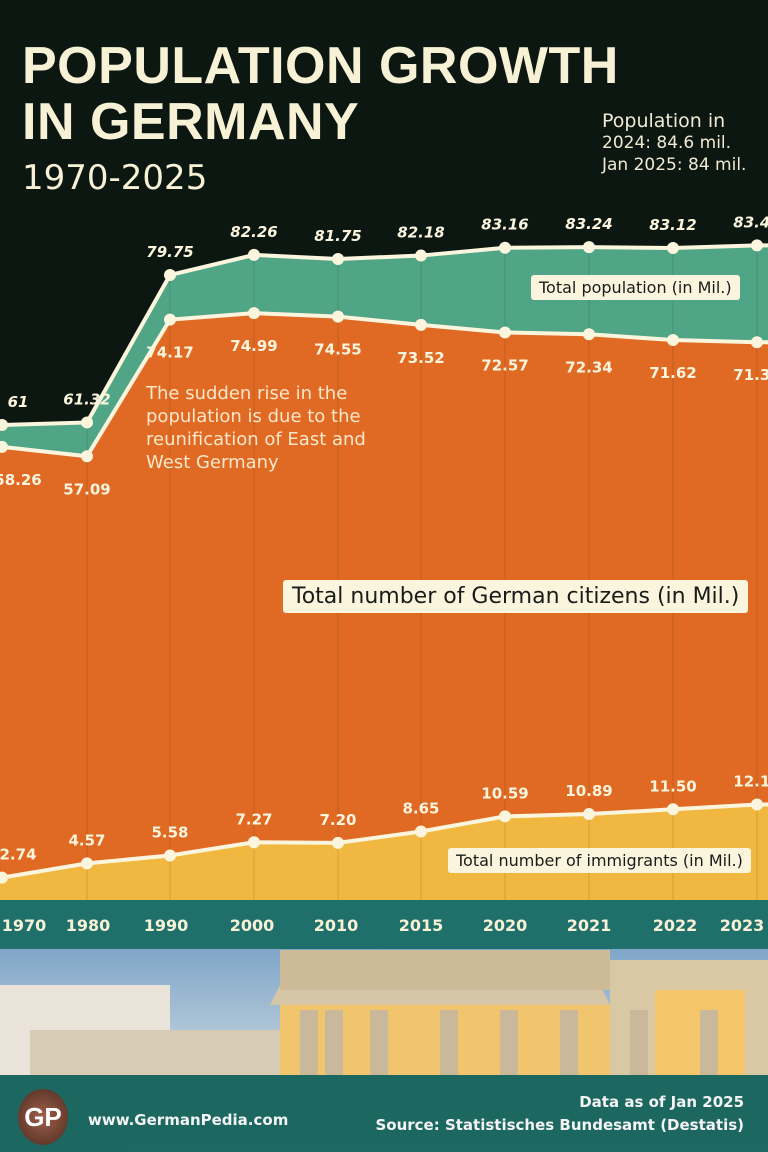 This screenshot has height=1152, width=768. Describe the element at coordinates (504, 365) in the screenshot. I see `german-citizens-label: 72.57` at that location.